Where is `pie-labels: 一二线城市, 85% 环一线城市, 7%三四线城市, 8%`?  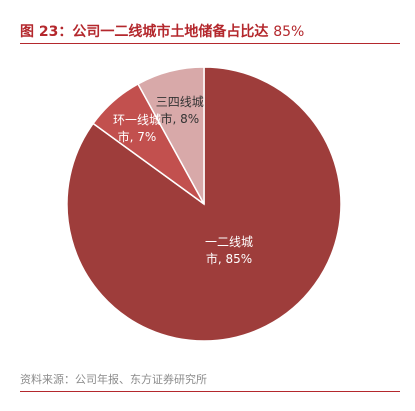 pie-labels: 一二线城市, 85% 环一线城市, 7%三四线城市, 8% is located at coordinates (183, 180).